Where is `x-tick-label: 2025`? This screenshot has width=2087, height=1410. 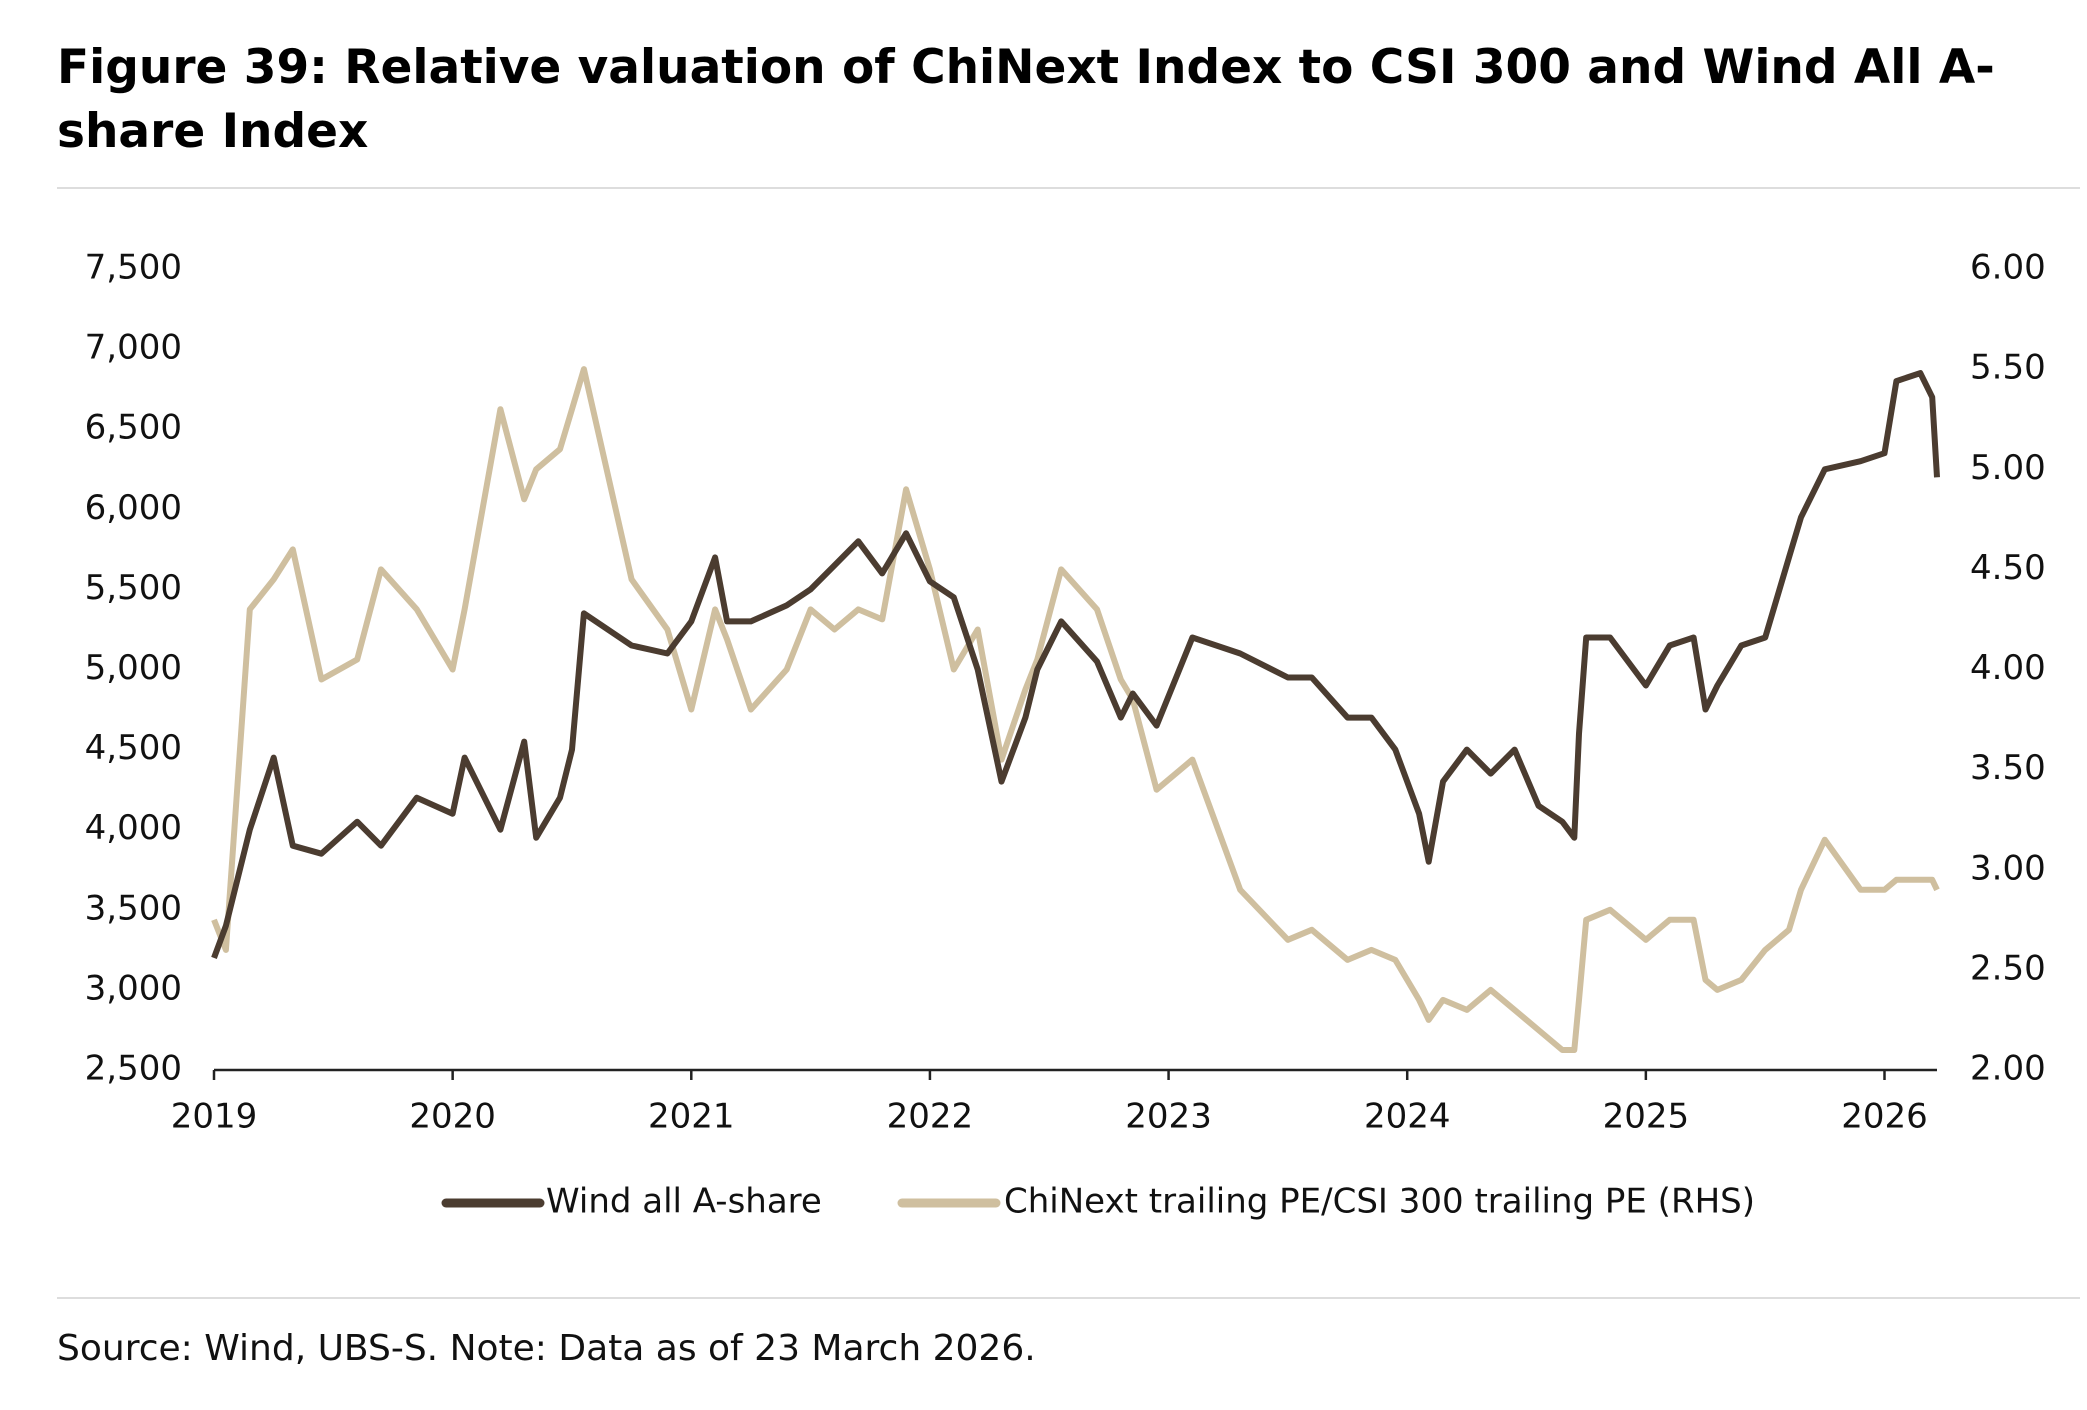
x-tick-label: 2025 is located at coordinates (1646, 1117).